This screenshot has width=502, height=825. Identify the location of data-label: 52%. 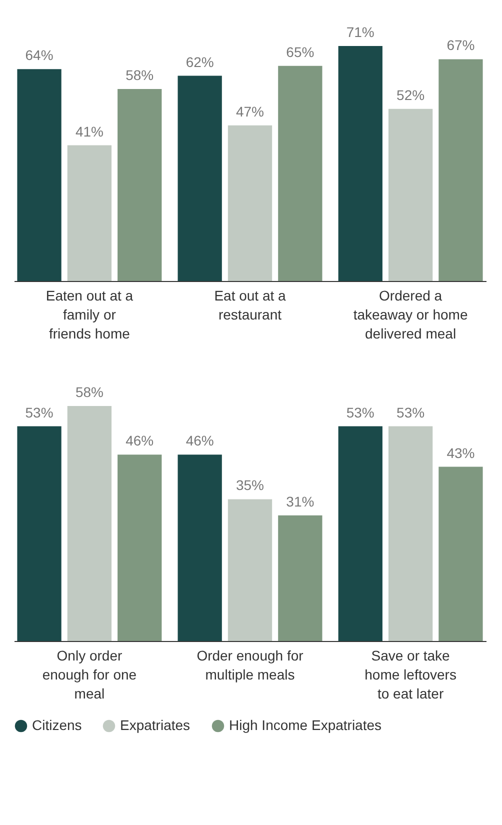
(410, 94).